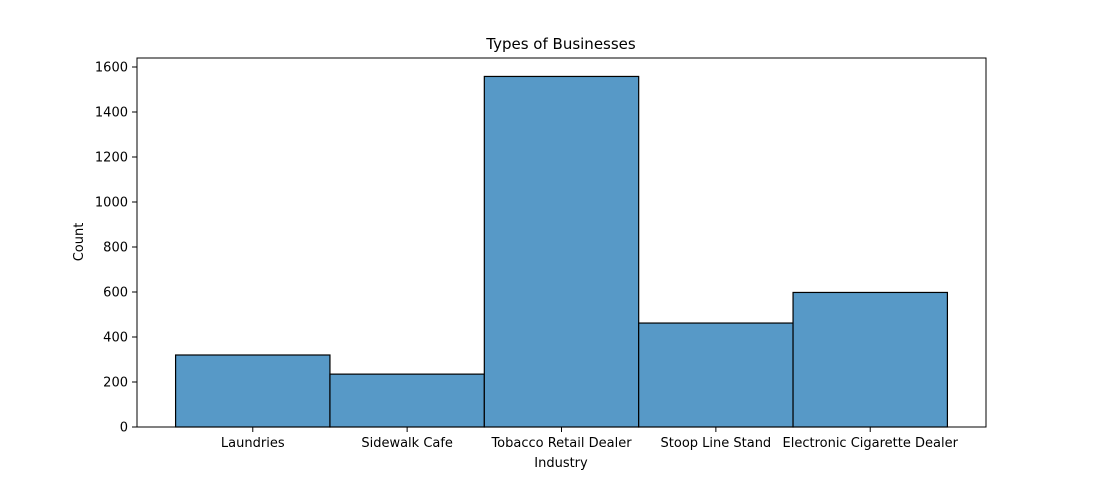  What do you see at coordinates (115, 248) in the screenshot?
I see `y-tick-label: 800` at bounding box center [115, 248].